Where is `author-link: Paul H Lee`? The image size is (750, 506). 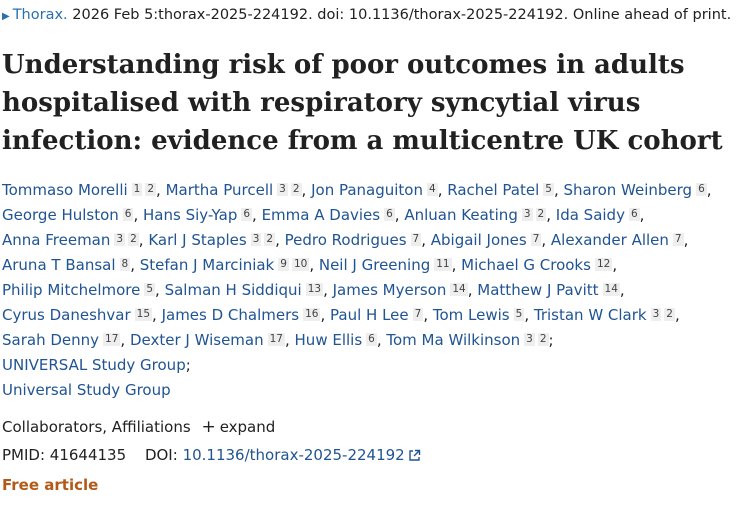 author-link: Paul H Lee is located at coordinates (369, 315).